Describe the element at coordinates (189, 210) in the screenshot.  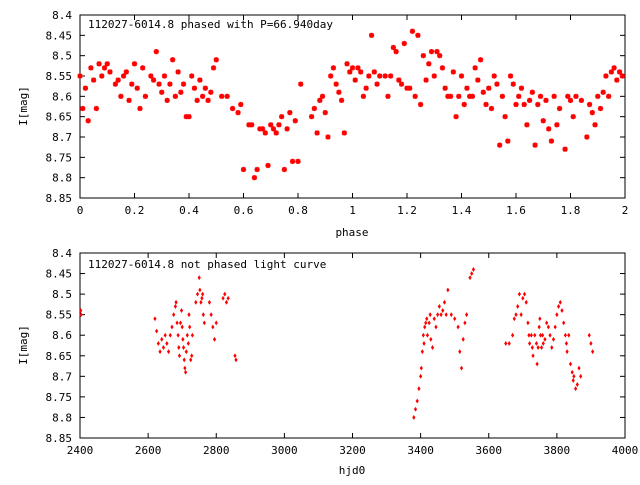
I see `x-tick-label: 0.4` at that location.